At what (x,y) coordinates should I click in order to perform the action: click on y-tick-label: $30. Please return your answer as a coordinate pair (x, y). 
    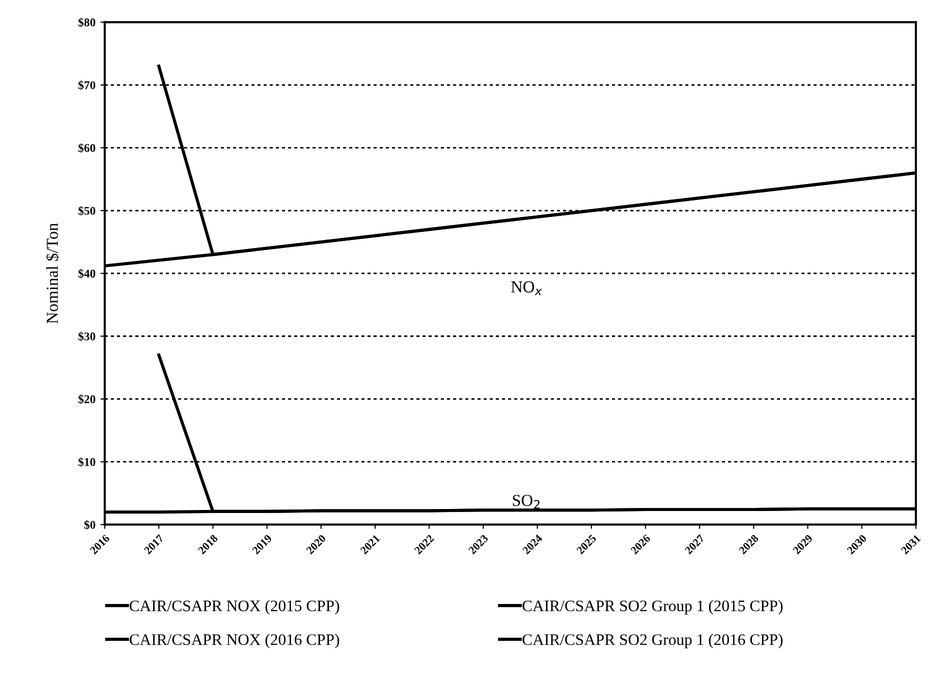
    Looking at the image, I should click on (87, 337).